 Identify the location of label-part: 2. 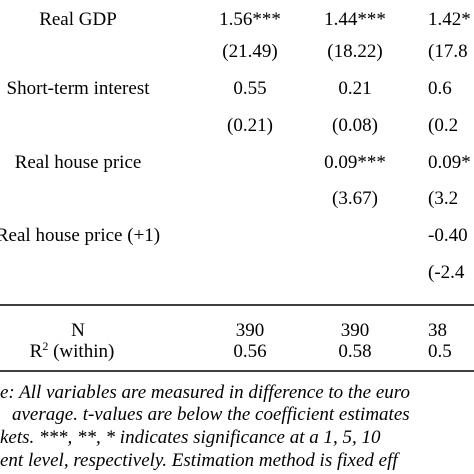
(45, 346).